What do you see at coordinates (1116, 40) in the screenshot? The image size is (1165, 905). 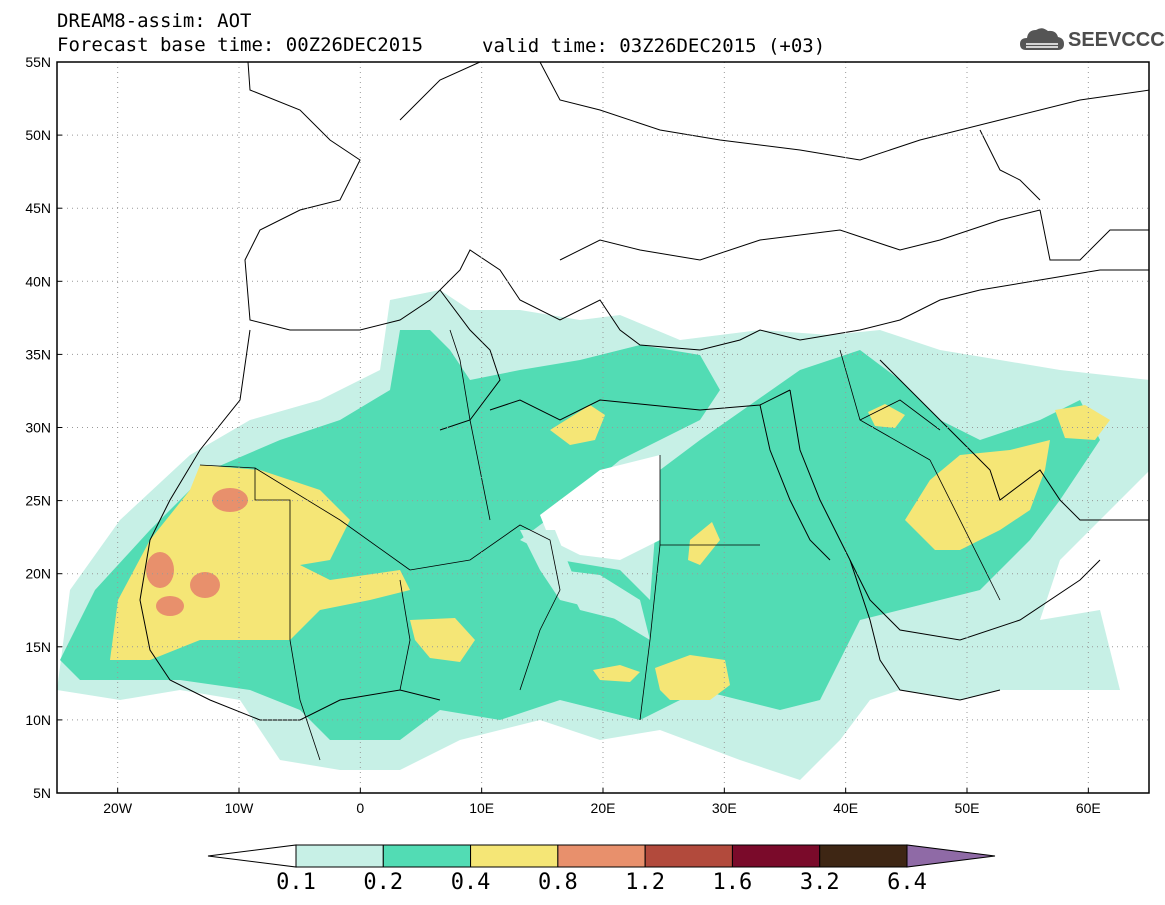 I see `logo-text: SEEVCCC` at bounding box center [1116, 40].